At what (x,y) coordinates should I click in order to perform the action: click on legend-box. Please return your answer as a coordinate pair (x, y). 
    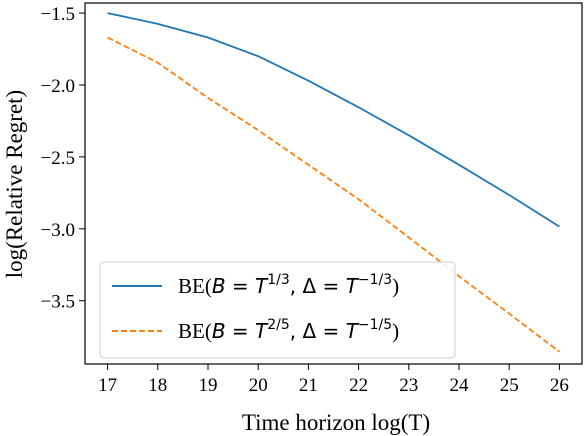
    Looking at the image, I should click on (277, 310).